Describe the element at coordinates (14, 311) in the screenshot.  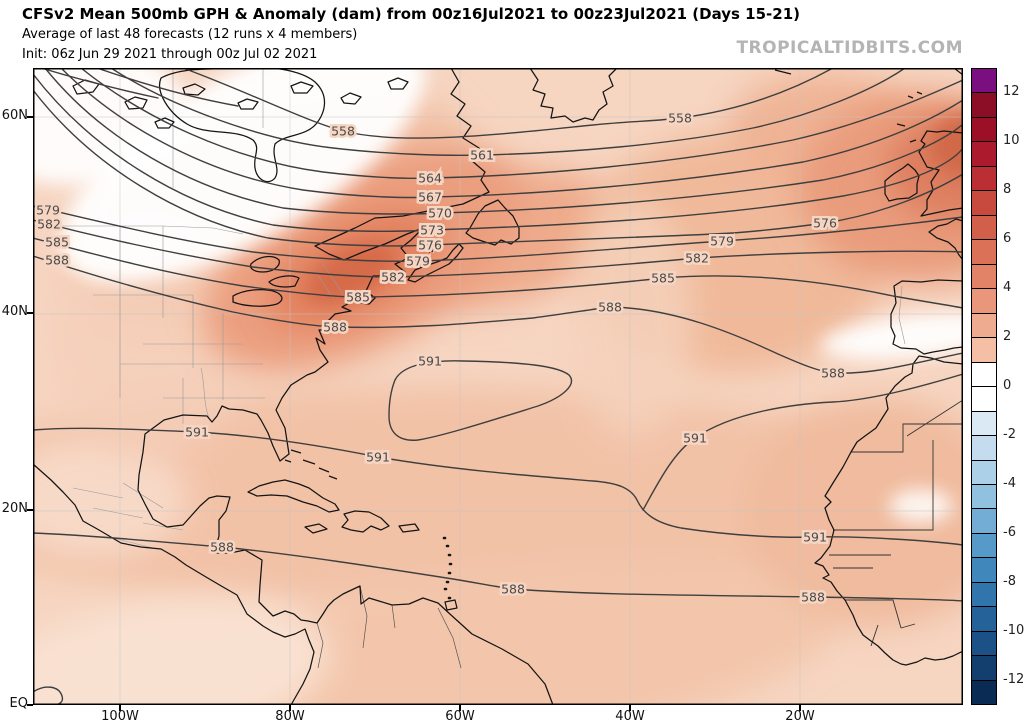
I see `y-axis-label: 40N` at that location.